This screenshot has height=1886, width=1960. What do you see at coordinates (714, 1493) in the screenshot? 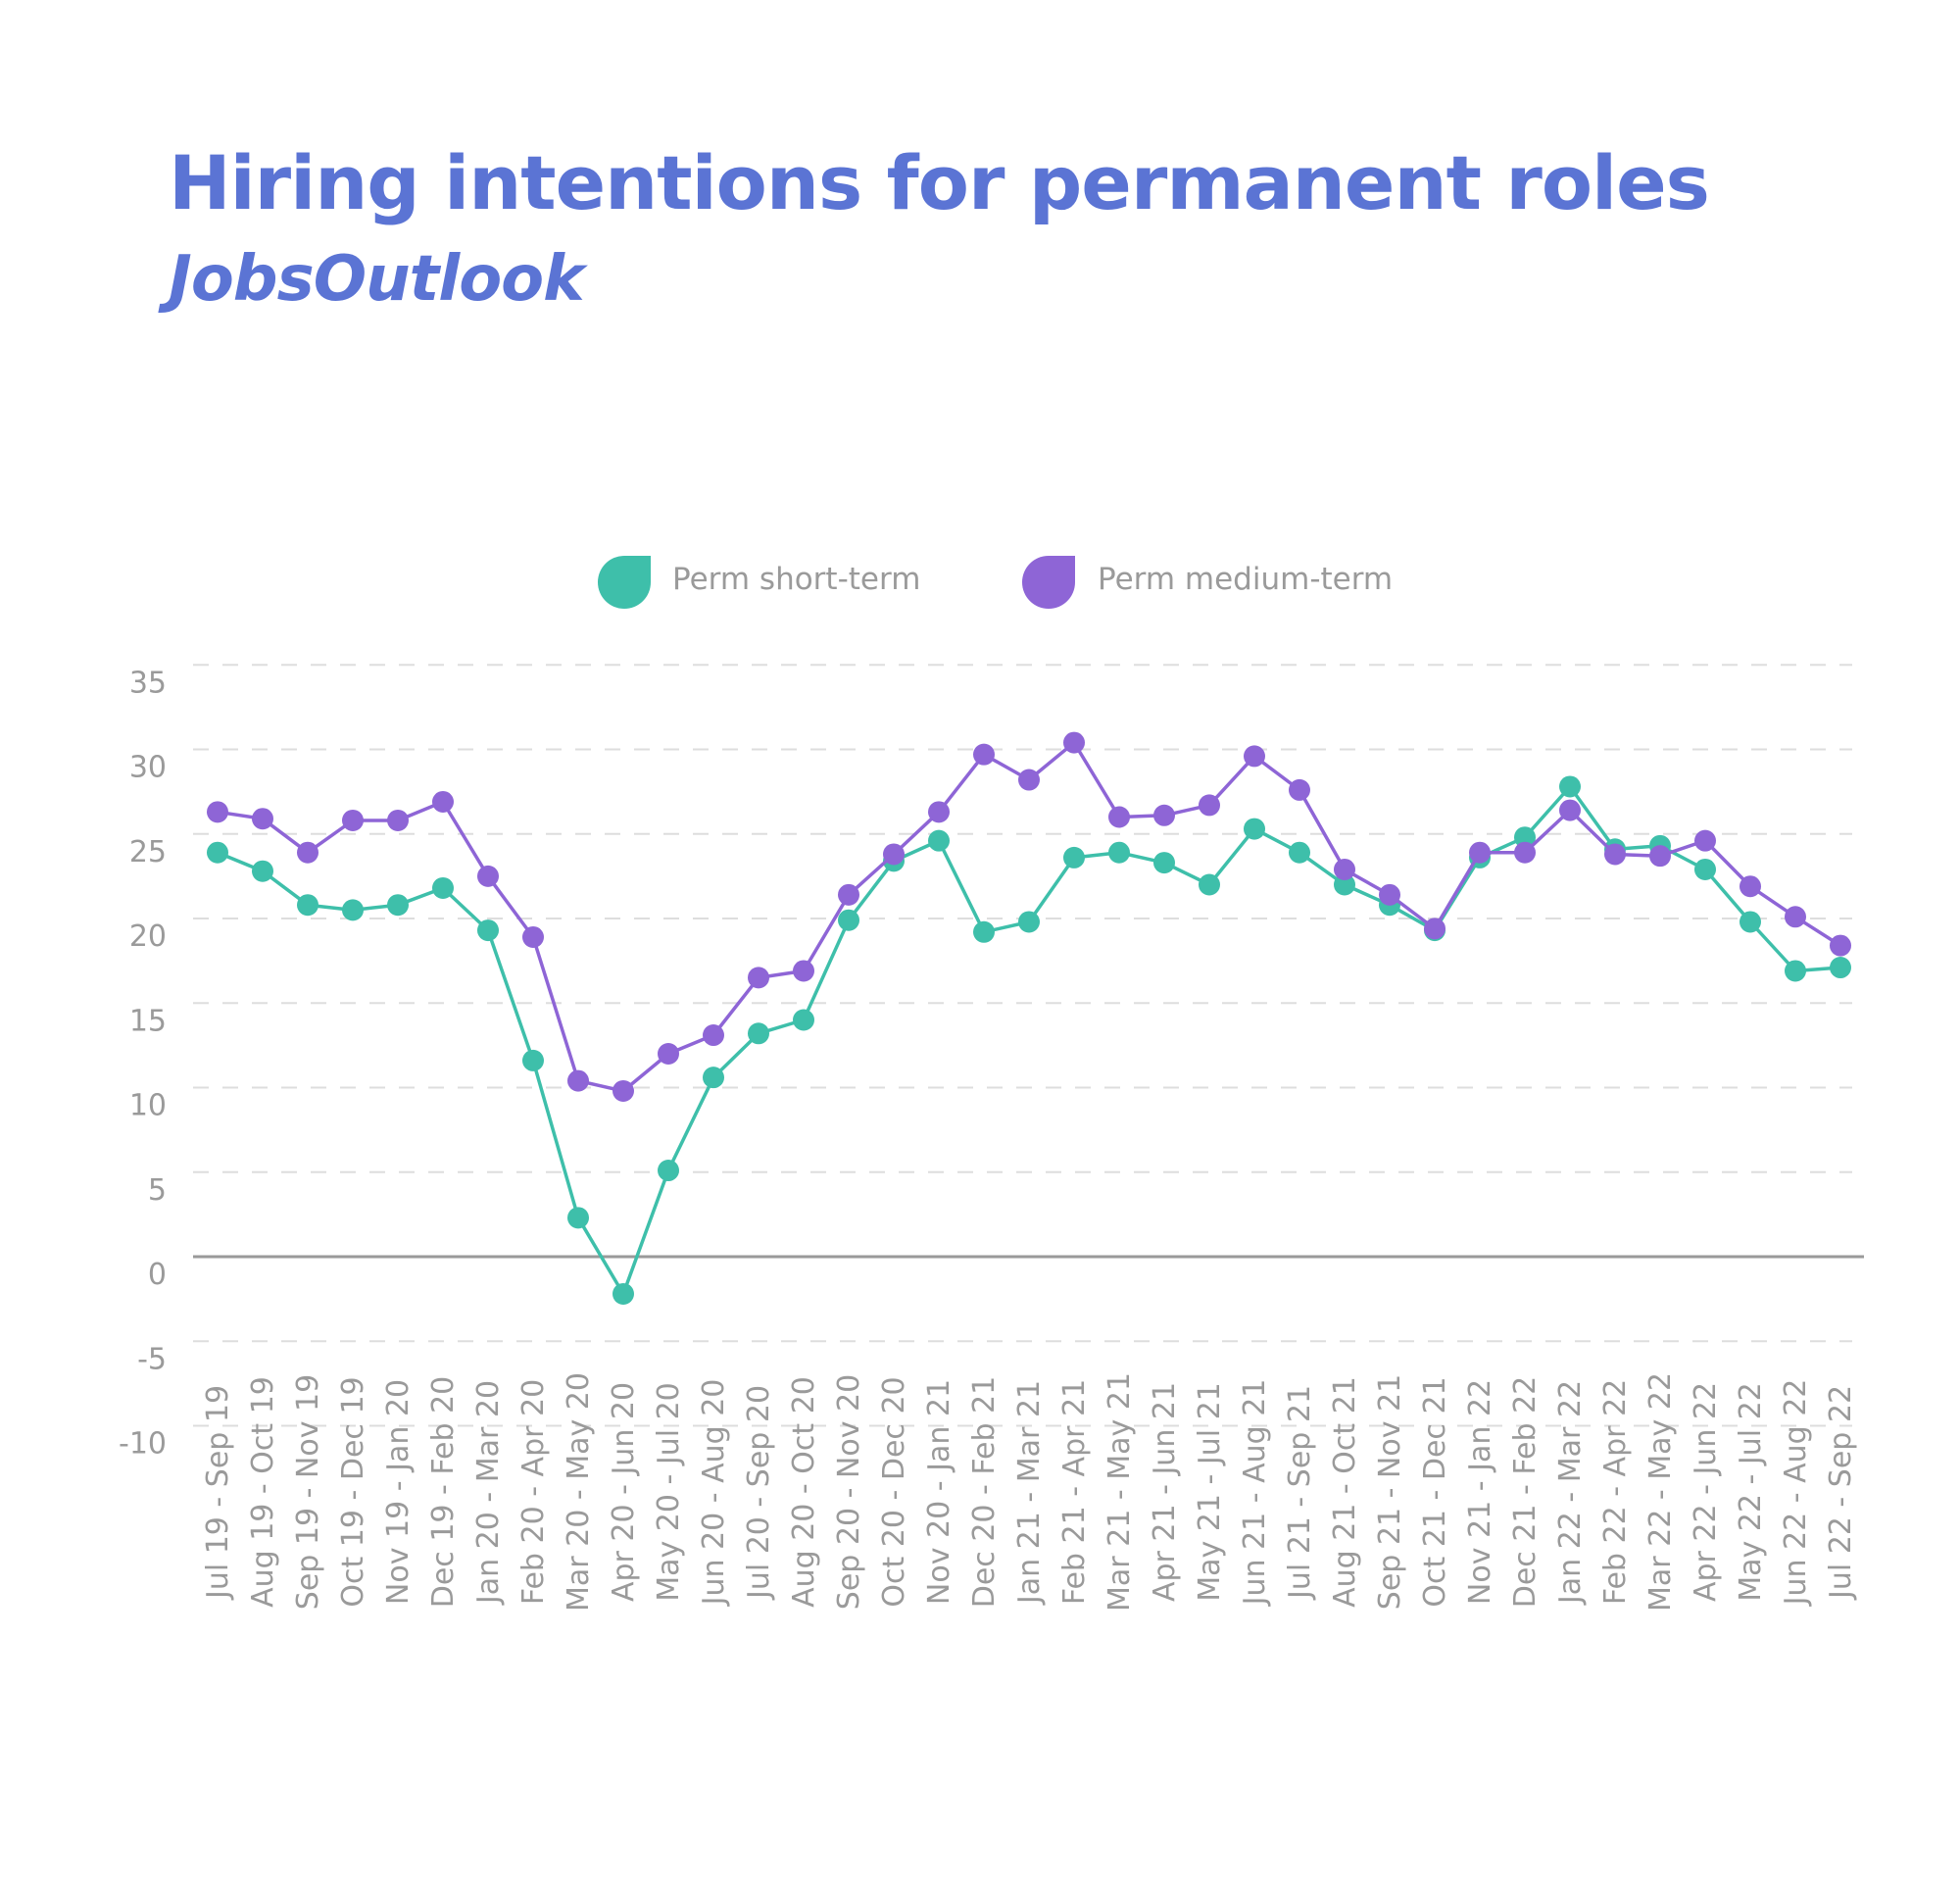
I see `x-tick-label: Jun 20 - Aug 20` at bounding box center [714, 1493].